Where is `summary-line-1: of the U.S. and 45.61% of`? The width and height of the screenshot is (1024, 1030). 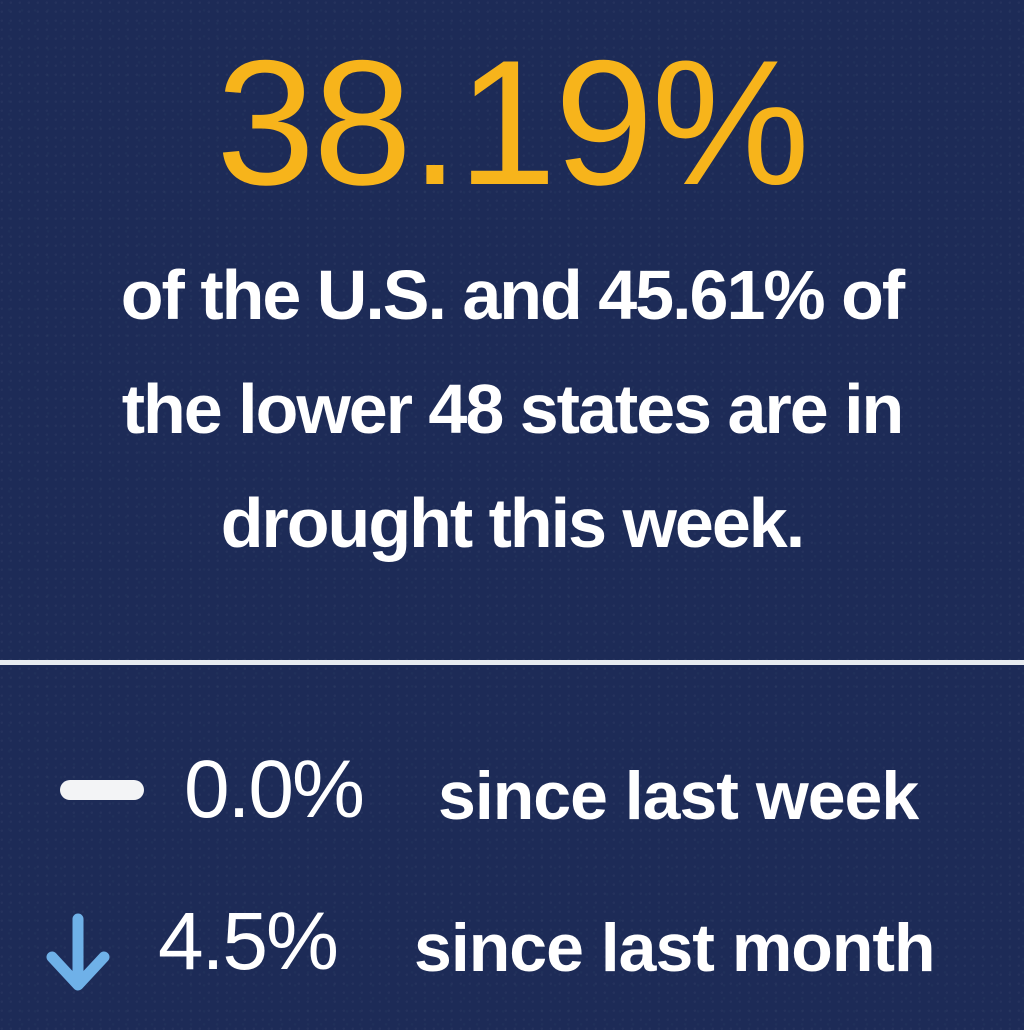 summary-line-1: of the U.S. and 45.61% of is located at coordinates (512, 295).